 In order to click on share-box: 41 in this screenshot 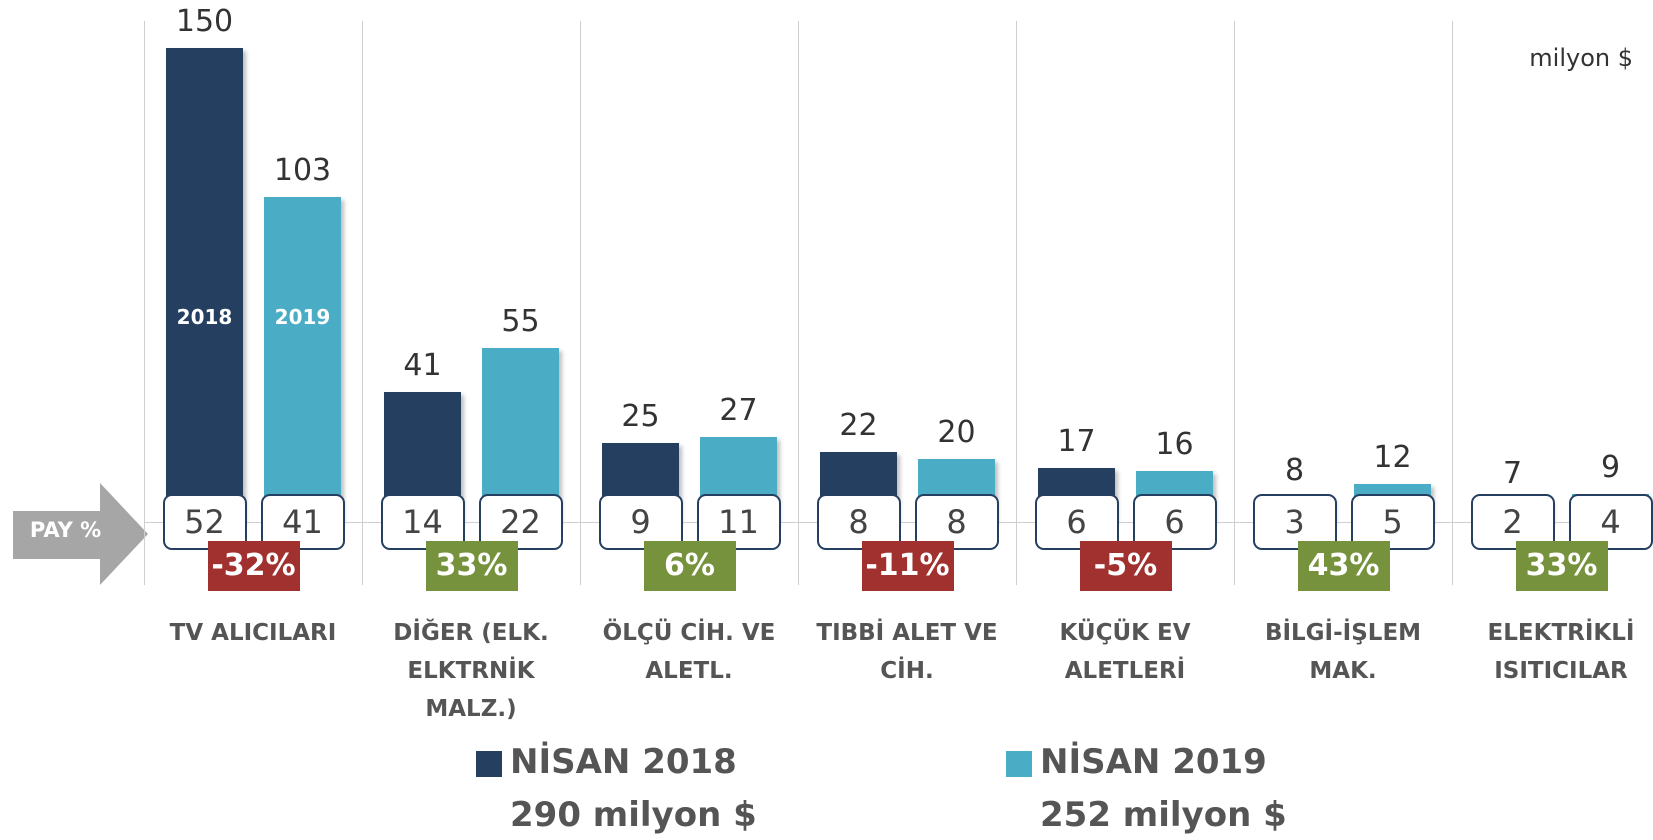, I will do `click(302, 522)`.